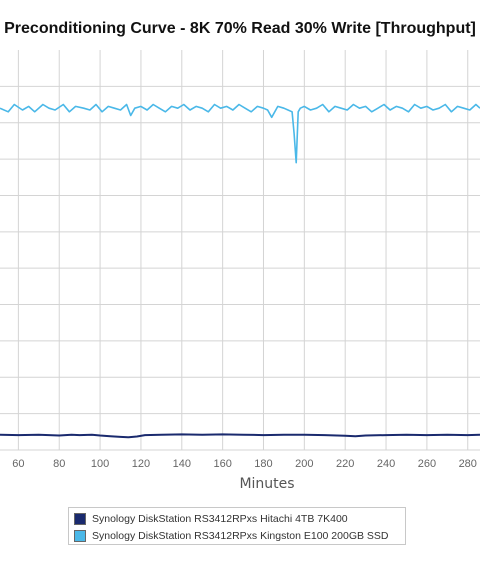 The height and width of the screenshot is (569, 480). I want to click on x-tick-labels: 60 80 100 120 140 160 180 200 220 240 260 280, so click(244, 464).